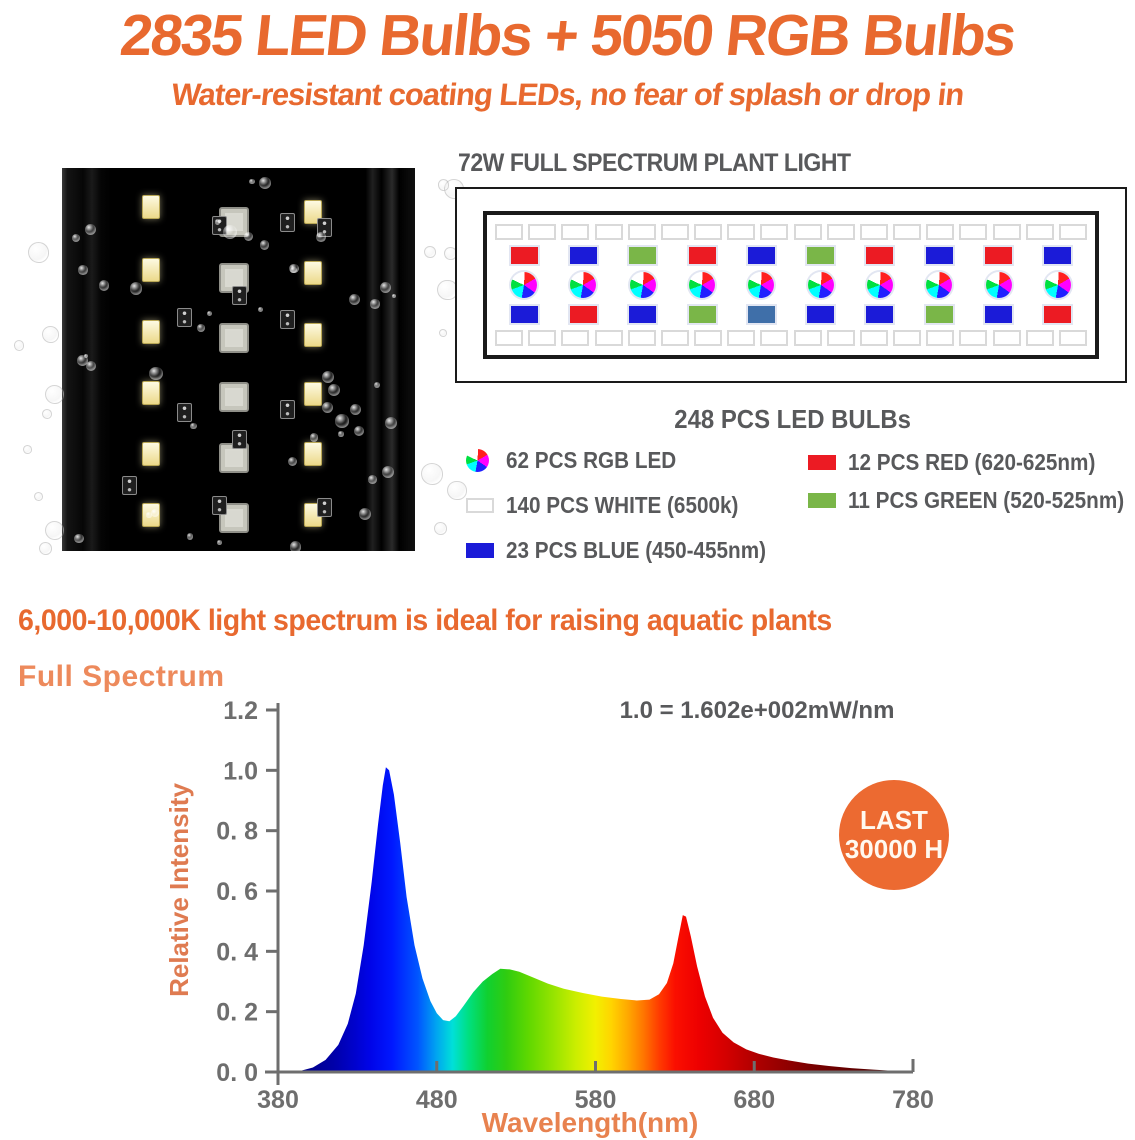  Describe the element at coordinates (822, 462) in the screenshot. I see `red-swatch-icon` at that location.